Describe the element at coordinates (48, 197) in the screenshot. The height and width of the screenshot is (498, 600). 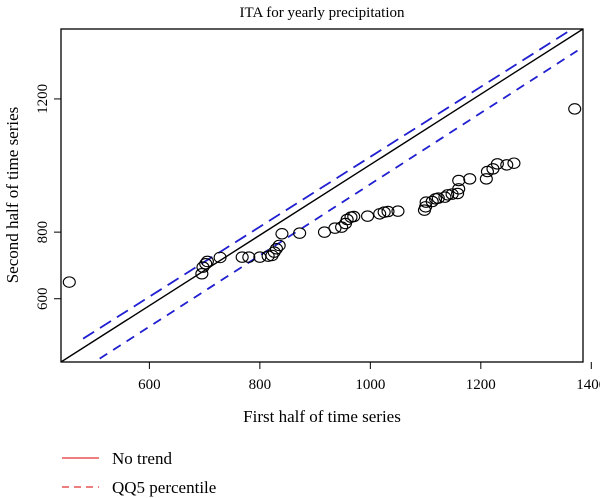
I see `y-axis: 600 800 1200` at that location.